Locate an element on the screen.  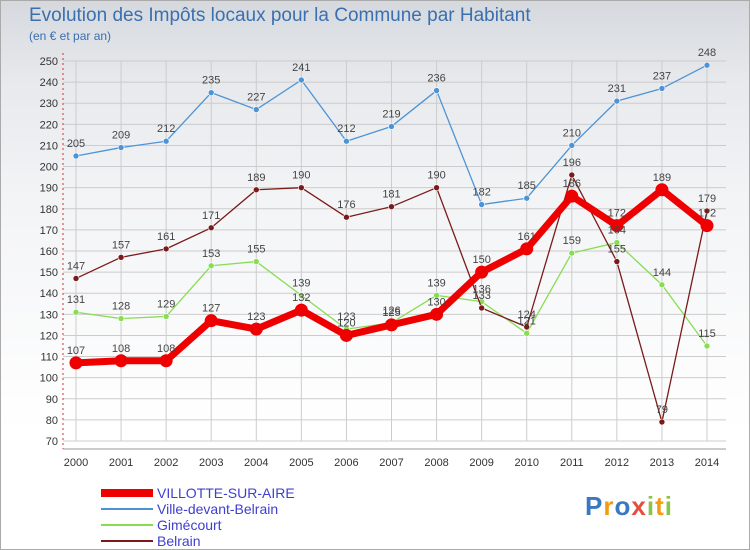
y-tick-label: 120 is located at coordinates (49, 336).